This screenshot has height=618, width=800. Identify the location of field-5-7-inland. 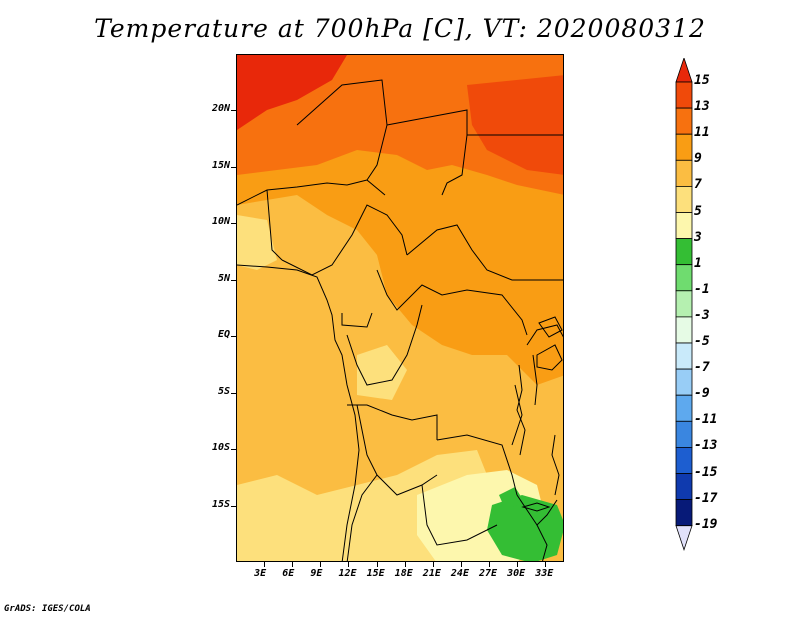
(382, 372).